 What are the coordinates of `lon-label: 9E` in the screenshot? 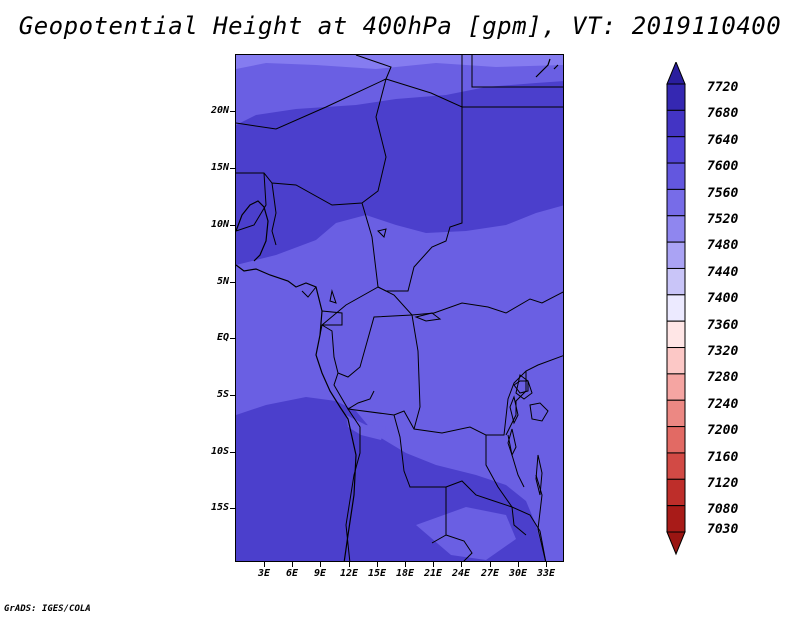 It's located at (320, 573).